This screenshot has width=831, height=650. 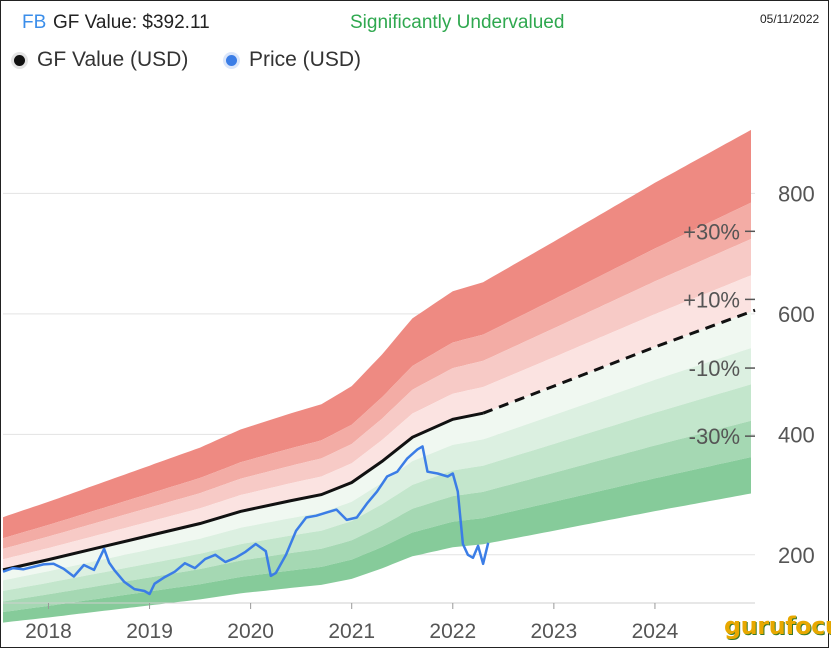 What do you see at coordinates (714, 368) in the screenshot?
I see `band-label--10%: -10%` at bounding box center [714, 368].